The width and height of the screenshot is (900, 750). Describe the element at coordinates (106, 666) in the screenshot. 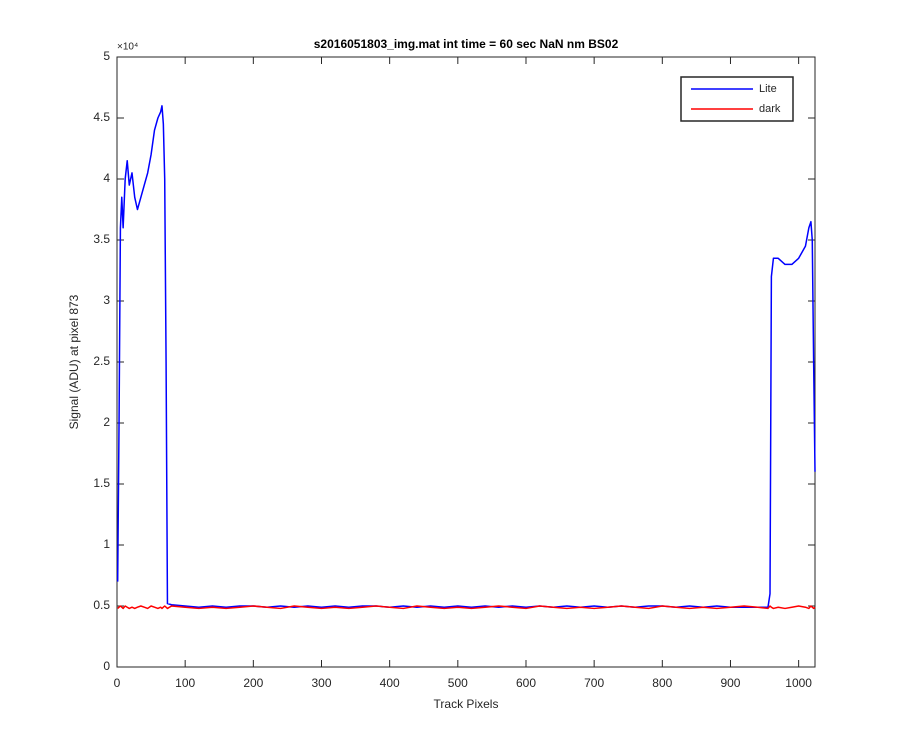

I see `y-tick-label: 0` at that location.